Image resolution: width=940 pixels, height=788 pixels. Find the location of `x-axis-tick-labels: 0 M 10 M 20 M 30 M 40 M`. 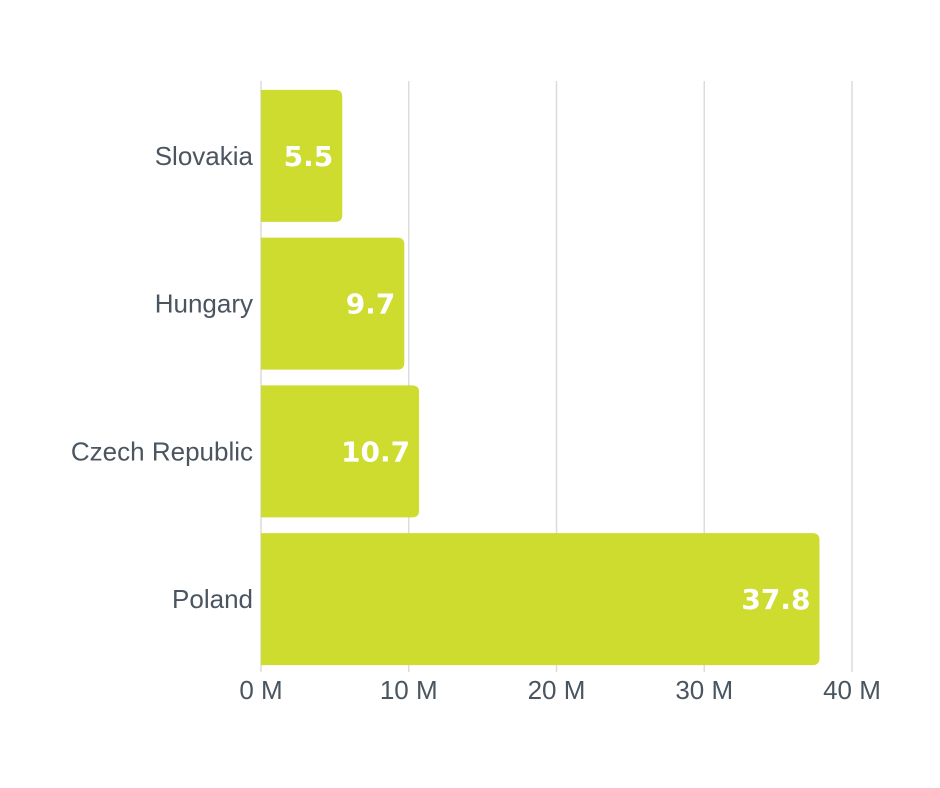

x-axis-tick-labels: 0 M 10 M 20 M 30 M 40 M is located at coordinates (560, 690).